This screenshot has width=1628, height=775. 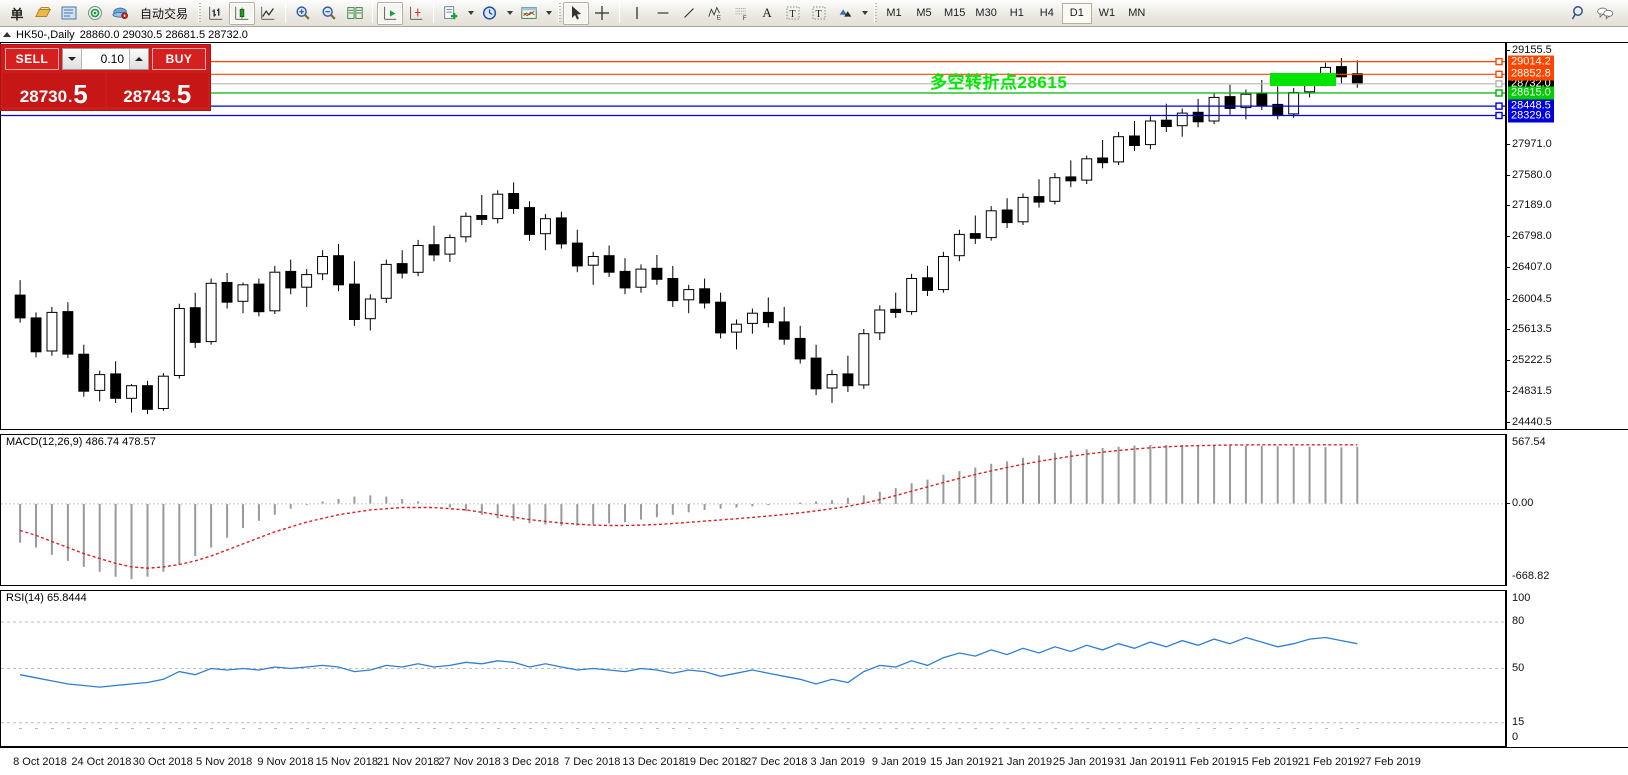 What do you see at coordinates (470, 13) in the screenshot?
I see `new-chart-dropdown` at bounding box center [470, 13].